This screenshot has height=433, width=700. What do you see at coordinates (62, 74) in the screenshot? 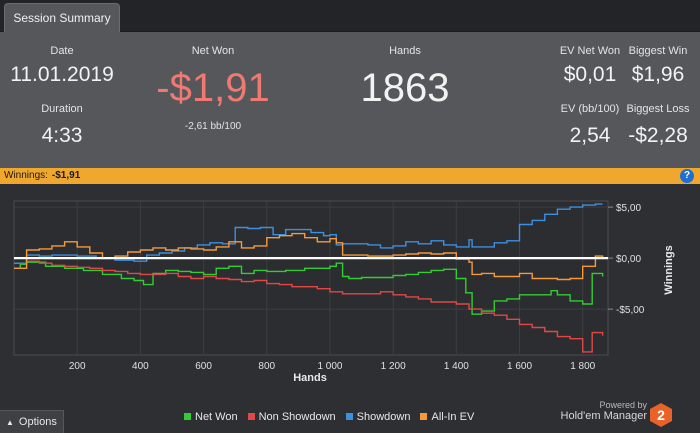
I see `date-value: 11.01.2019` at bounding box center [62, 74].